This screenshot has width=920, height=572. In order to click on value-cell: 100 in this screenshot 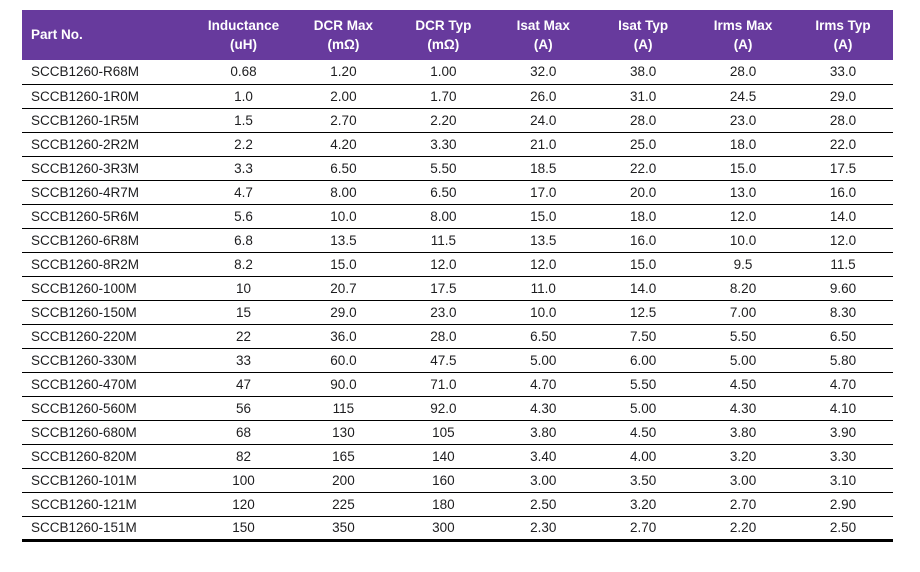, I will do `click(243, 480)`.